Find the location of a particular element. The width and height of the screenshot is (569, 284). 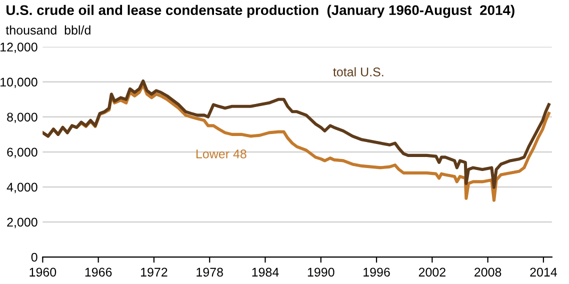

y-tick-label: 2,000 is located at coordinates (22, 223).